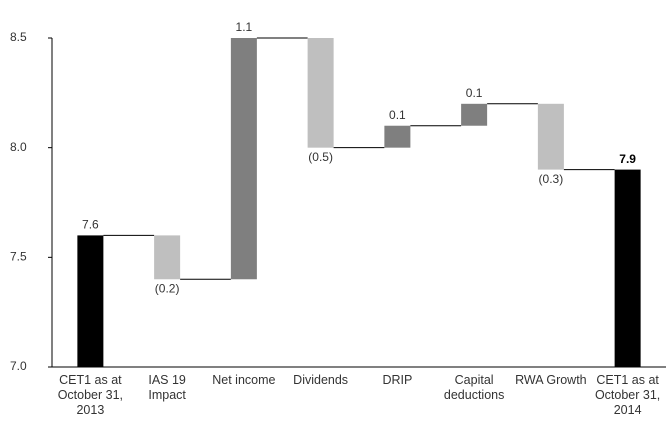  I want to click on data-label: (0.3), so click(551, 179).